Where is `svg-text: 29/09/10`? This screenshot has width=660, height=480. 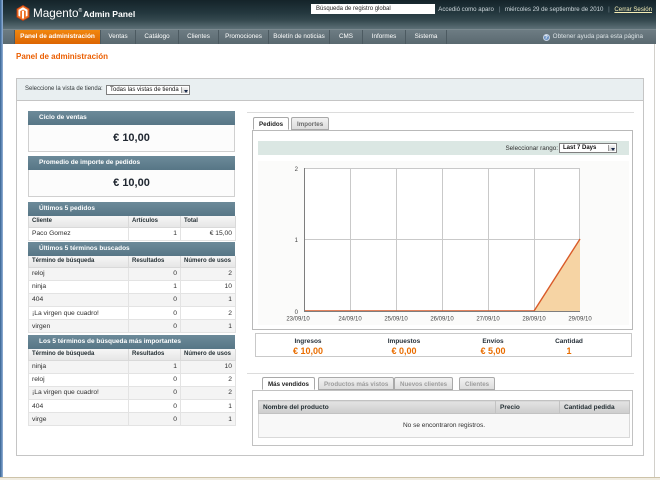
svg-text: 29/09/10 is located at coordinates (580, 320).